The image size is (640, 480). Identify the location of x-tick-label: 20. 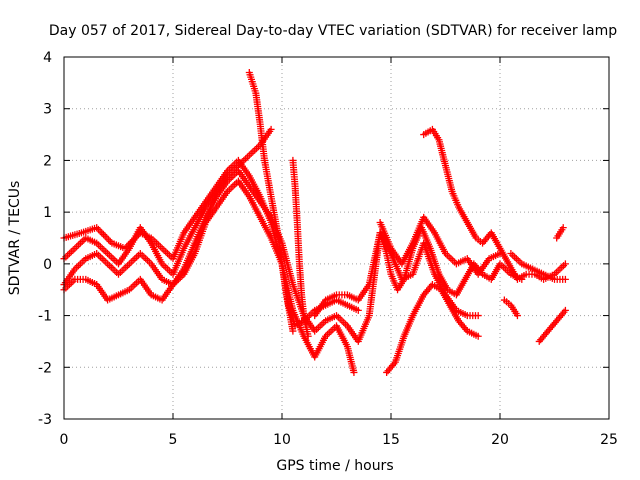
(500, 440).